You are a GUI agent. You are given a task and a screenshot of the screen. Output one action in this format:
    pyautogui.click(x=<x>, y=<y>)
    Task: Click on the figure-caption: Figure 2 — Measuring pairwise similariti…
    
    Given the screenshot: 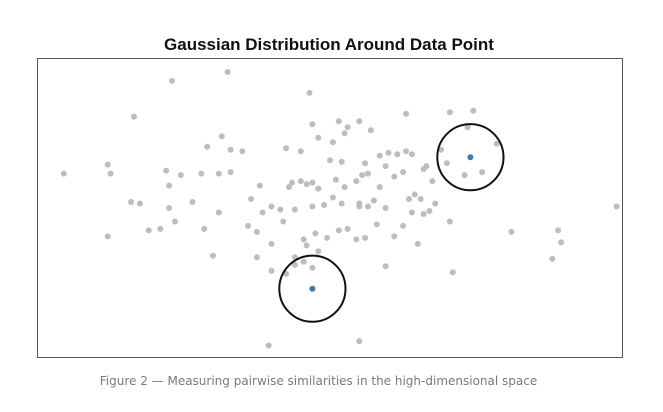 What is the action you would take?
    pyautogui.click(x=318, y=381)
    